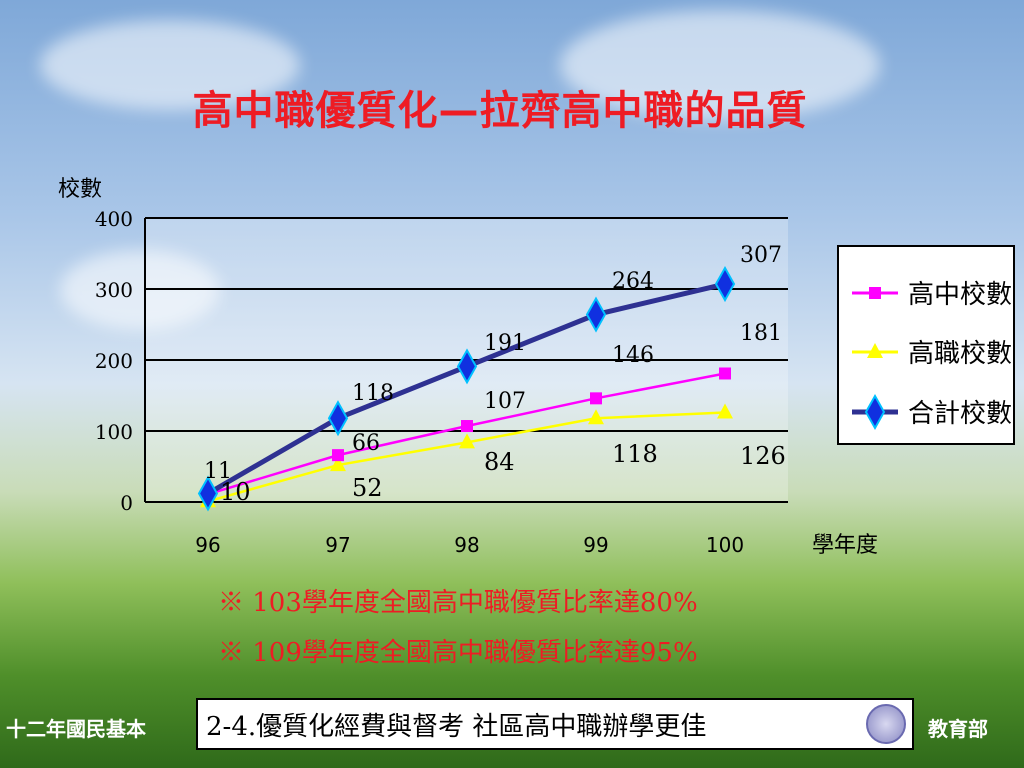 Image resolution: width=1024 pixels, height=768 pixels. Describe the element at coordinates (114, 219) in the screenshot. I see `y-tick-label: 400` at that location.